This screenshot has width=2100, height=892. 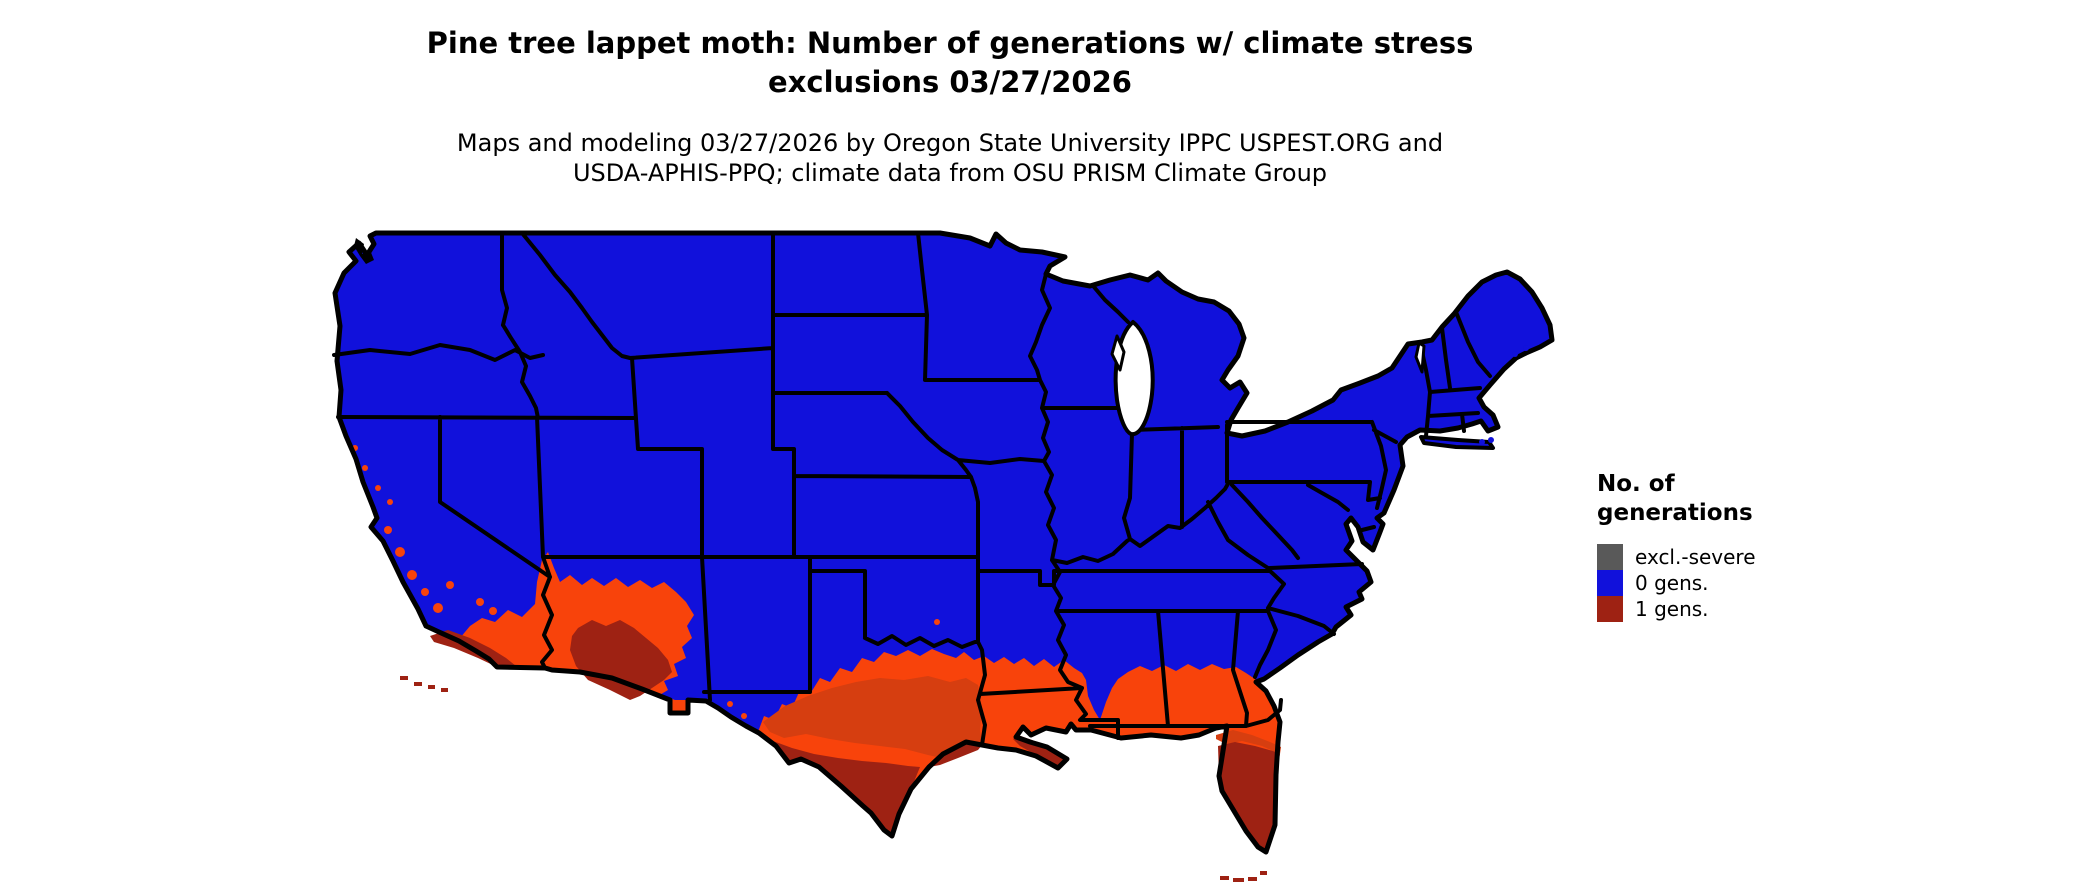 What do you see at coordinates (1249, 797) in the screenshot?
I see `florida-dark-red` at bounding box center [1249, 797].